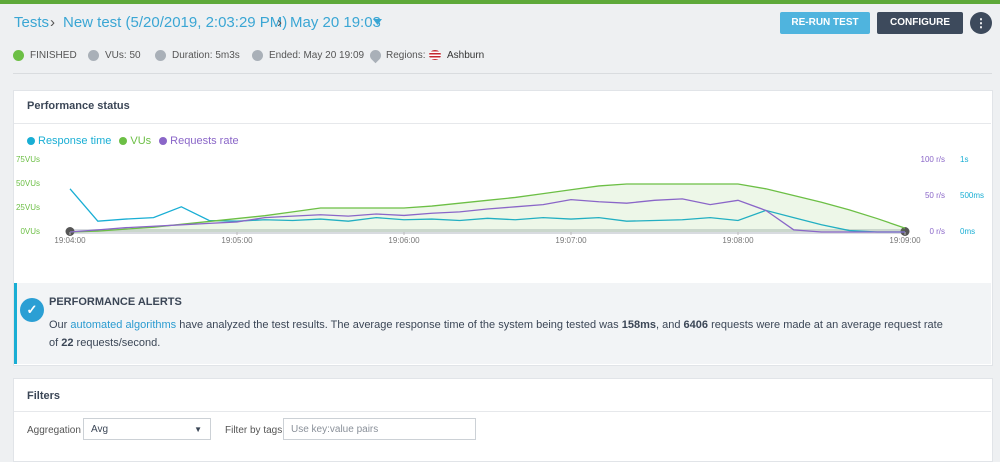  What do you see at coordinates (28, 183) in the screenshot?
I see `y-tick-label: 50VUs` at bounding box center [28, 183].